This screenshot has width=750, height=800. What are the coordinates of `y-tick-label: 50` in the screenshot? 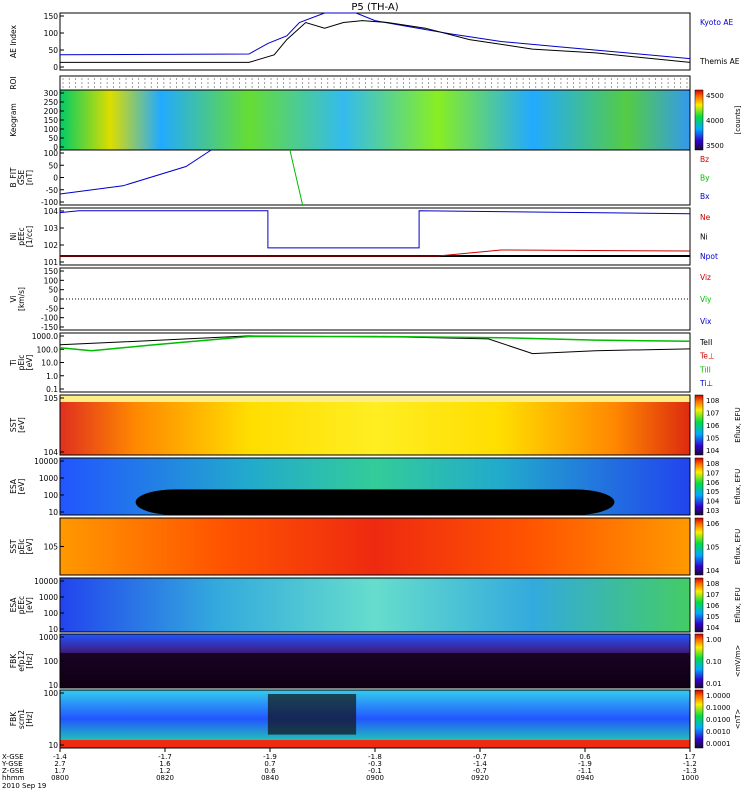 It's located at (53, 165).